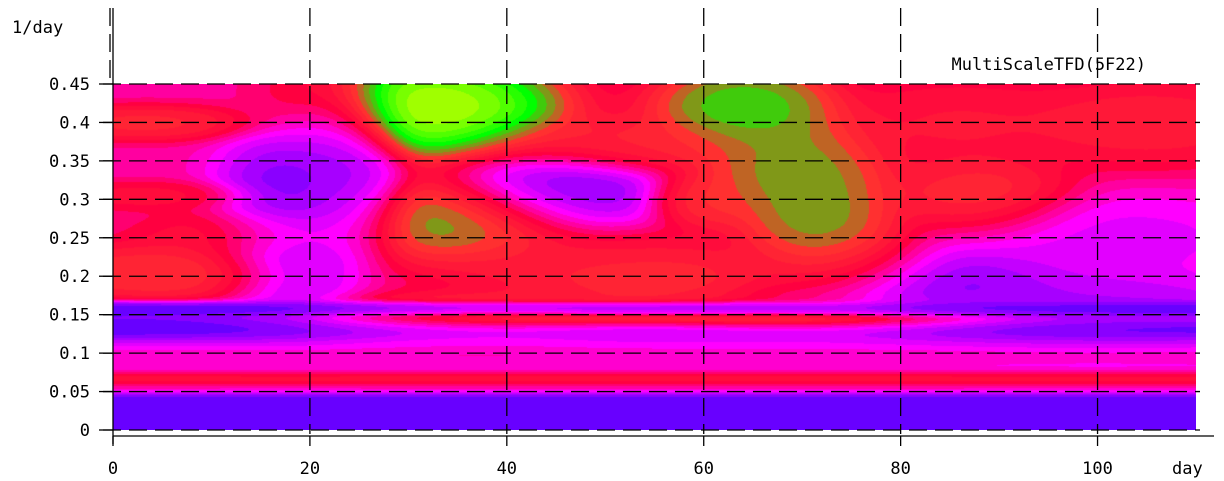 Image resolution: width=1224 pixels, height=481 pixels. I want to click on y-tick-label: 0.45, so click(69, 85).